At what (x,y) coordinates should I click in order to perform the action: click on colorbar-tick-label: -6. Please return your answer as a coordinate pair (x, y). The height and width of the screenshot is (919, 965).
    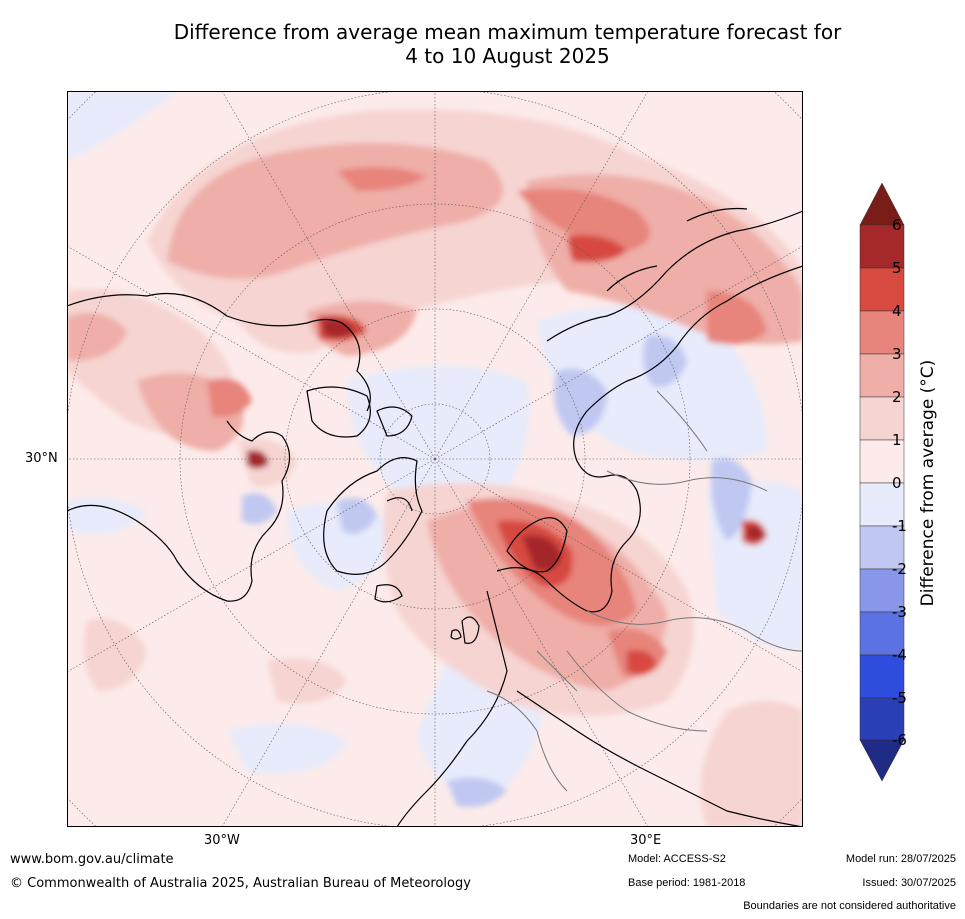
    Looking at the image, I should click on (899, 740).